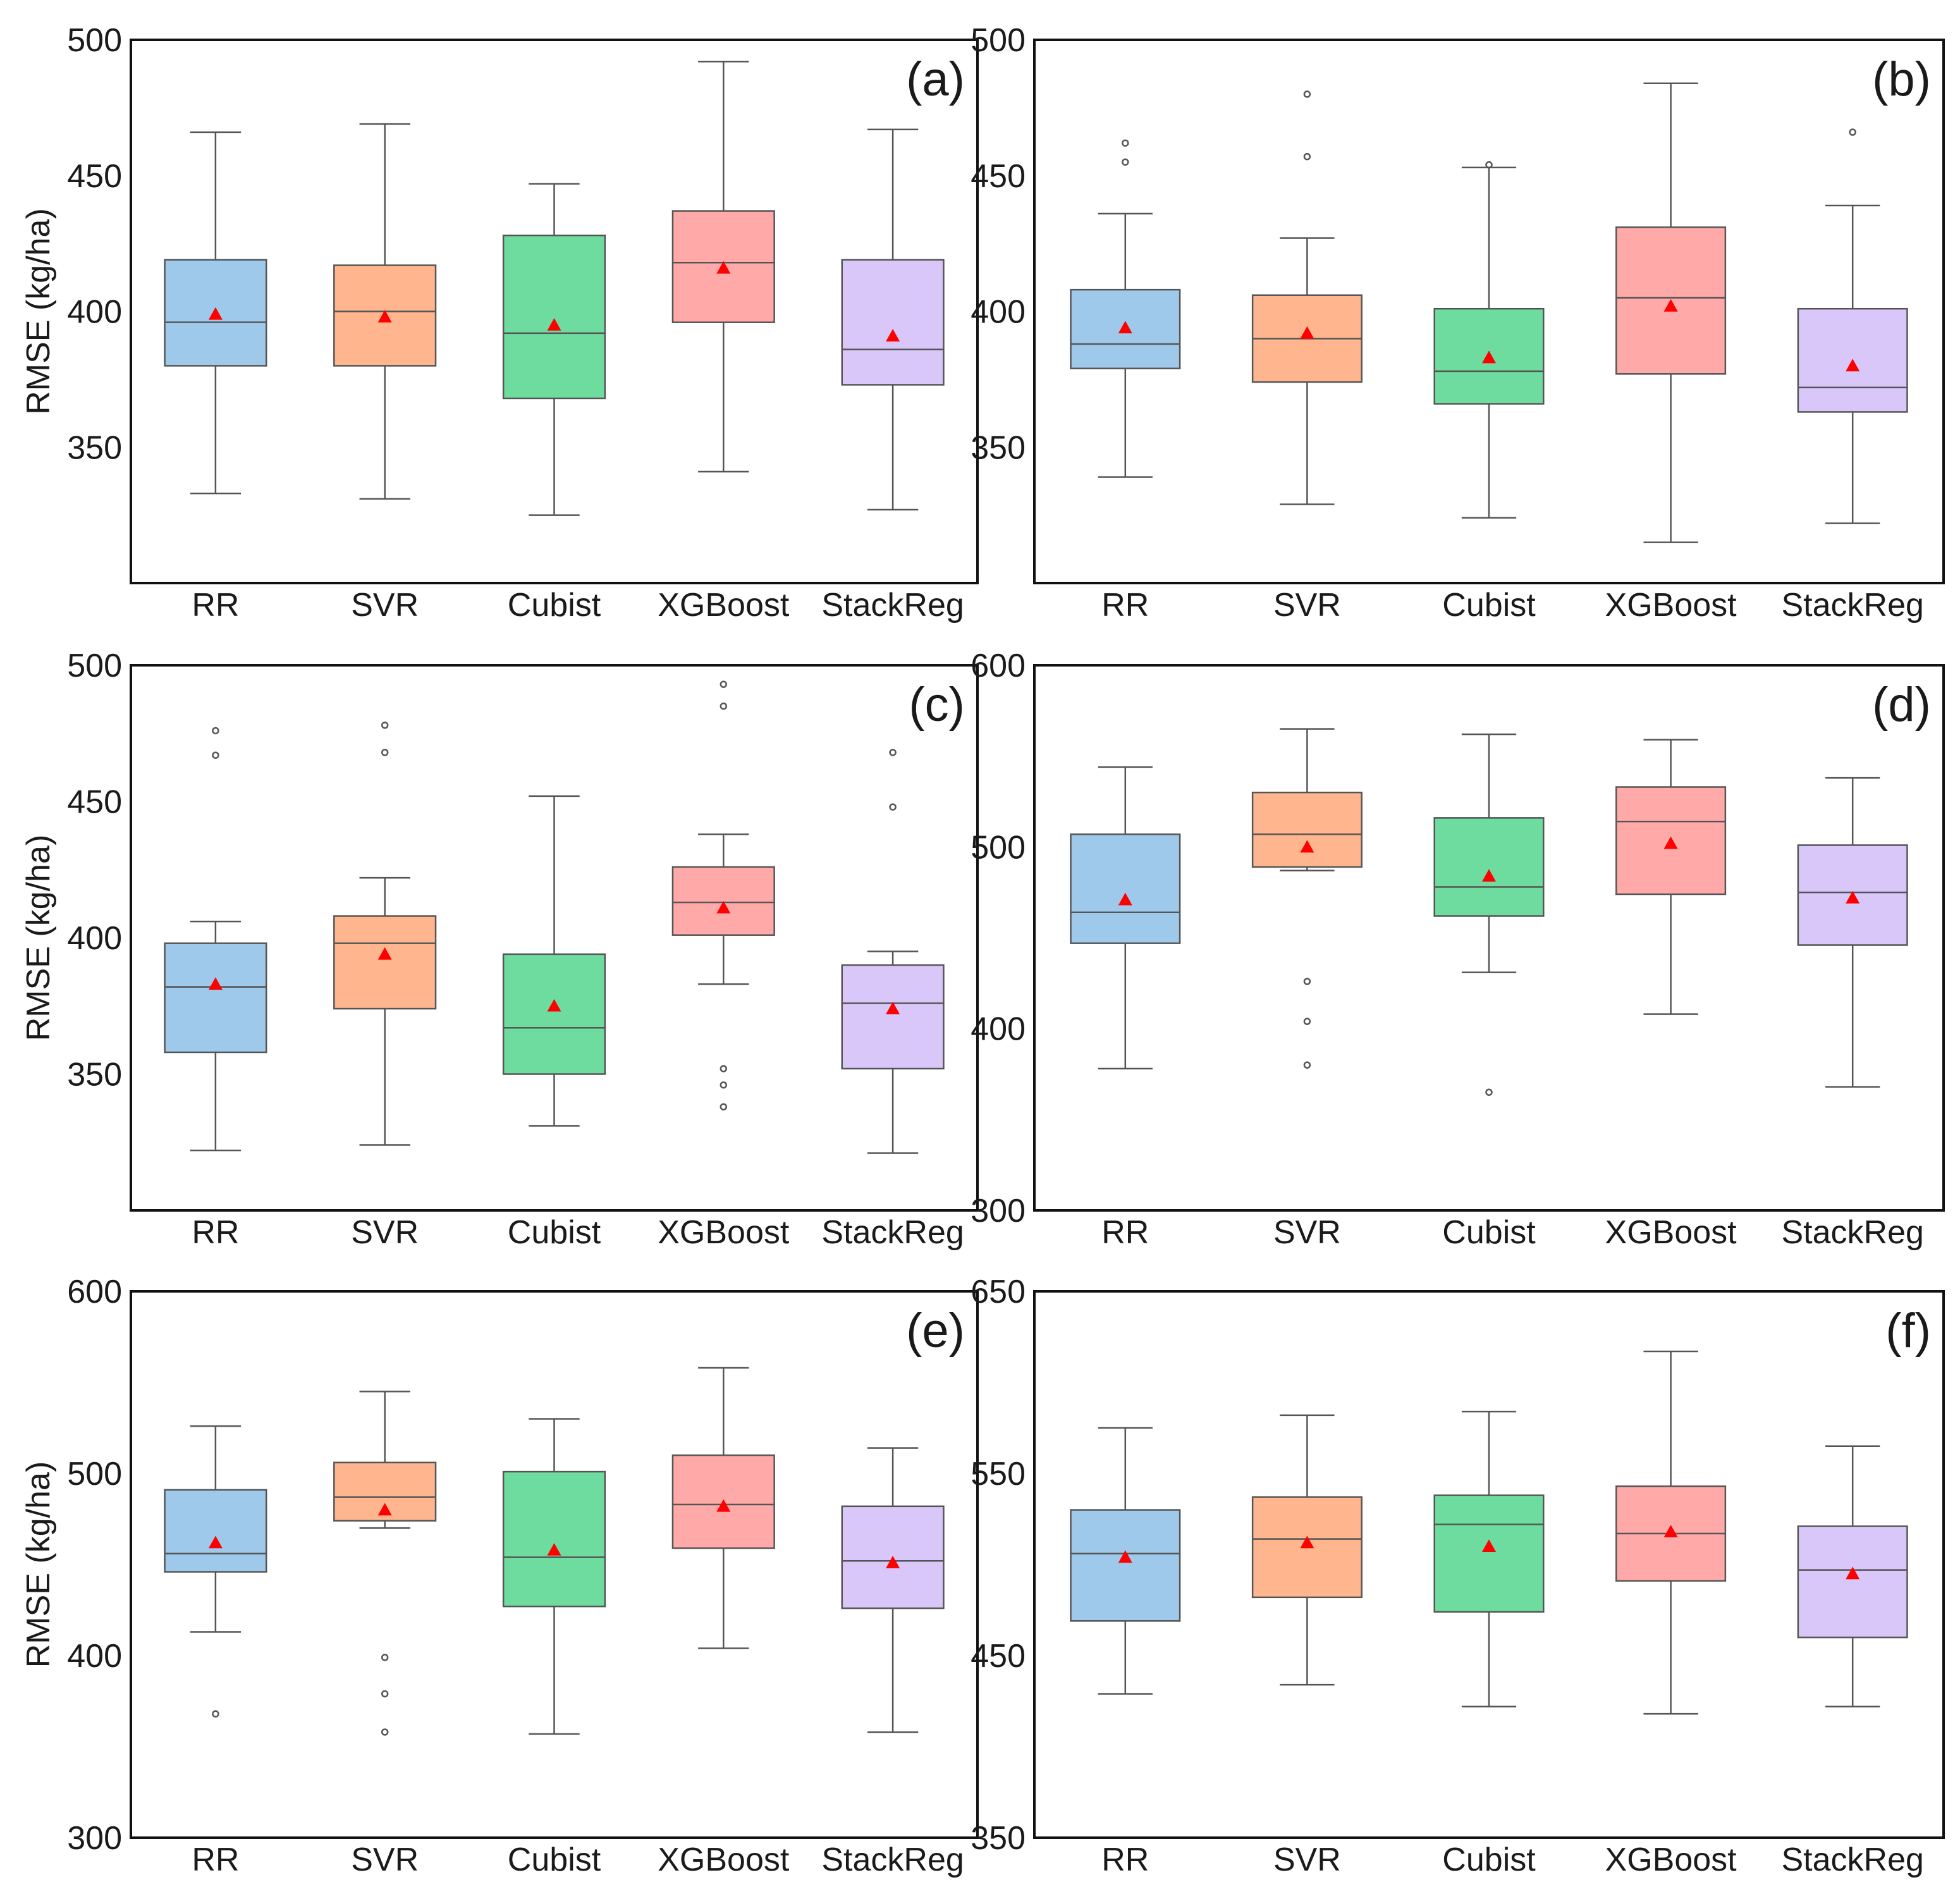 The width and height of the screenshot is (1960, 1894). What do you see at coordinates (998, 1474) in the screenshot?
I see `y-tick-label: 550` at bounding box center [998, 1474].